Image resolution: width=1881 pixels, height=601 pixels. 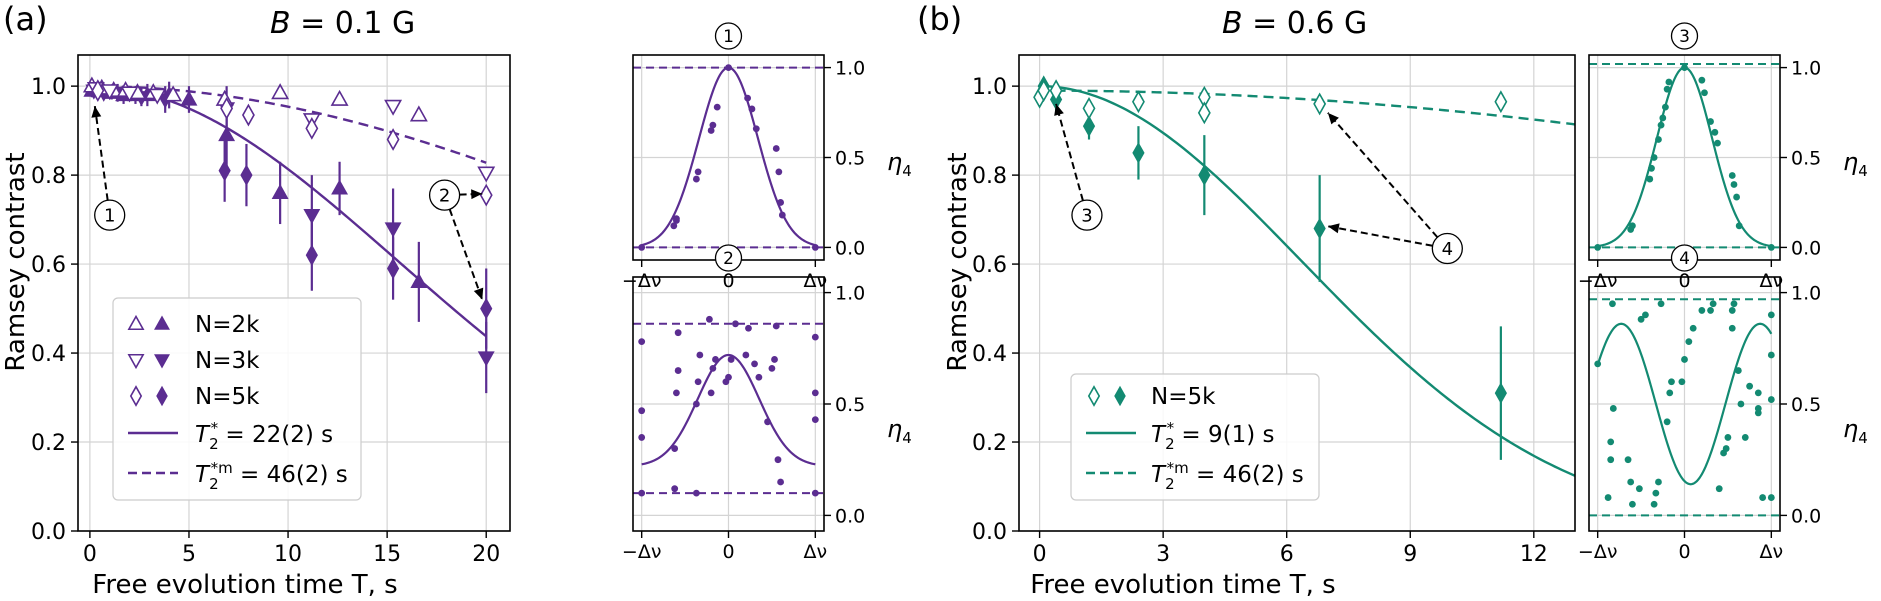 I want to click on legend-a-label-t2: T2* = 22(2) s, so click(x=264, y=436).